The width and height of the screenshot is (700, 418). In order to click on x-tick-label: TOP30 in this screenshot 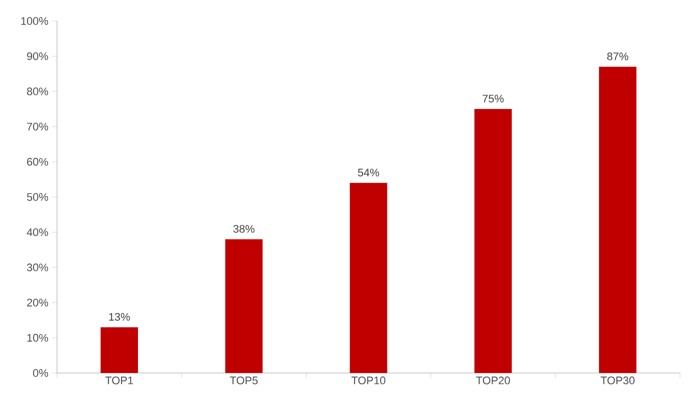, I will do `click(617, 380)`.